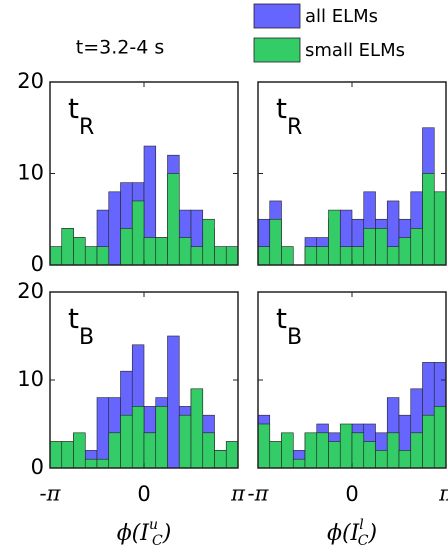  I want to click on chart-title: t=3.2-4 s, so click(120, 48).